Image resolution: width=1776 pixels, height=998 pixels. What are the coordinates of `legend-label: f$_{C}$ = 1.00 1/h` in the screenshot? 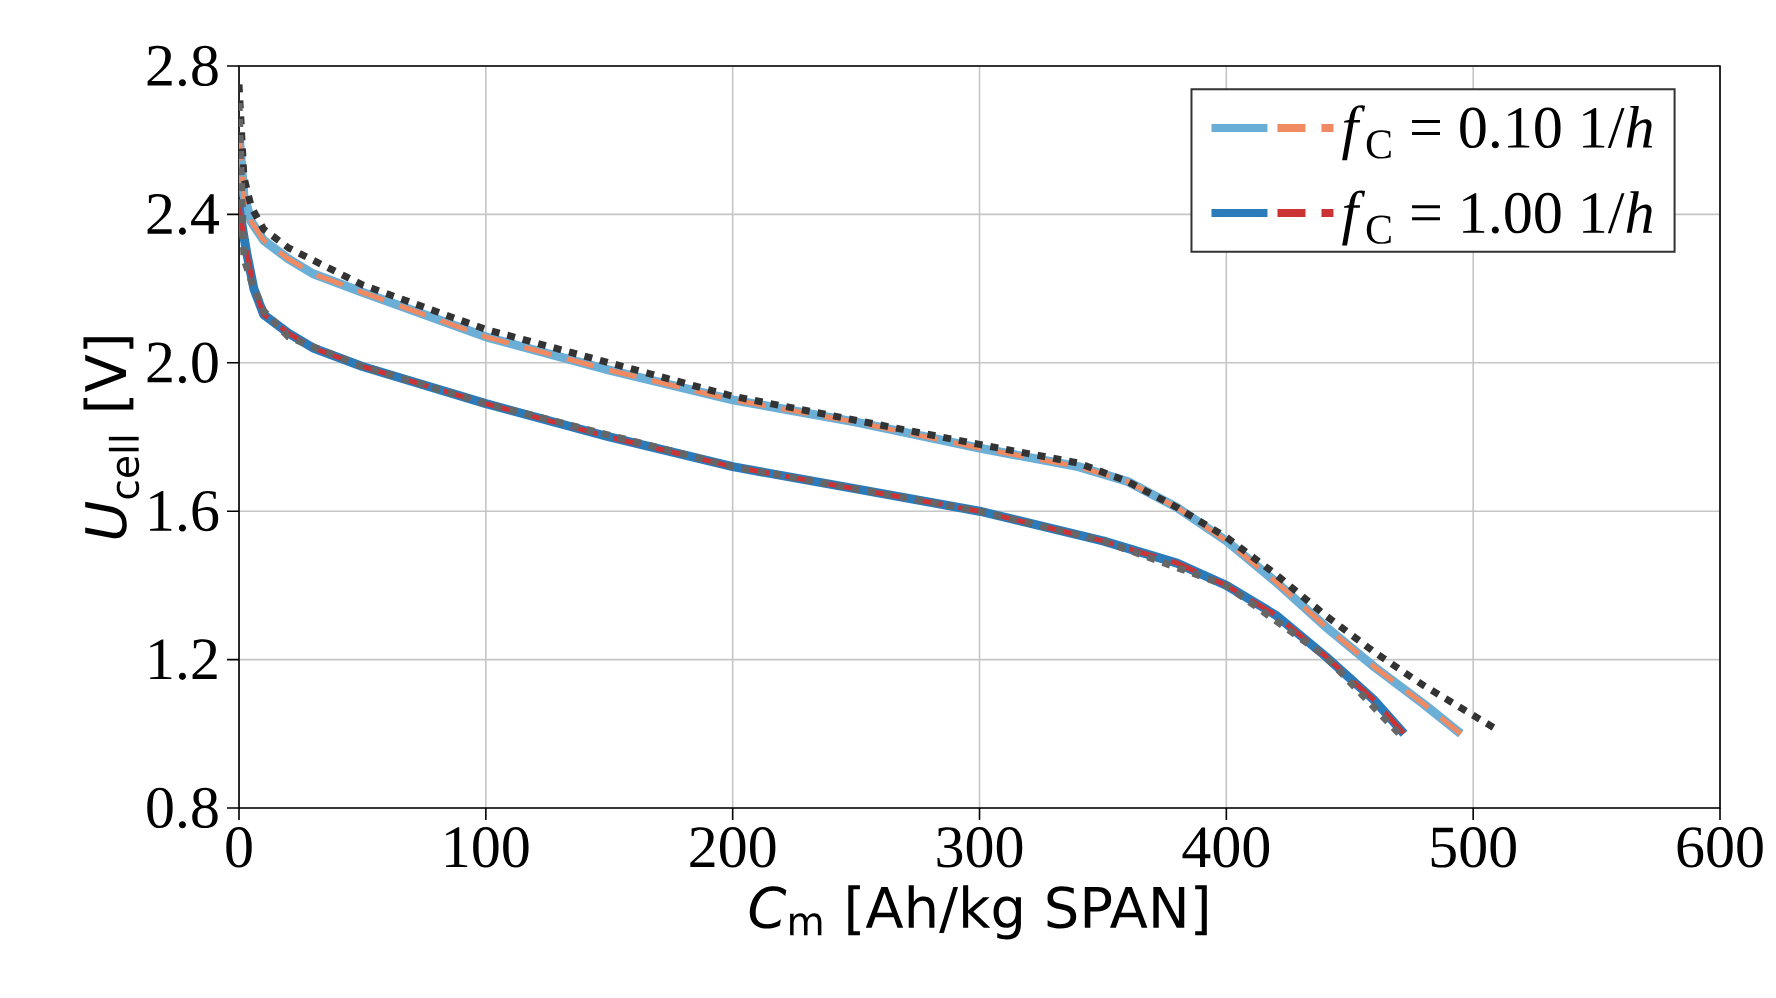 It's located at (1497, 218).